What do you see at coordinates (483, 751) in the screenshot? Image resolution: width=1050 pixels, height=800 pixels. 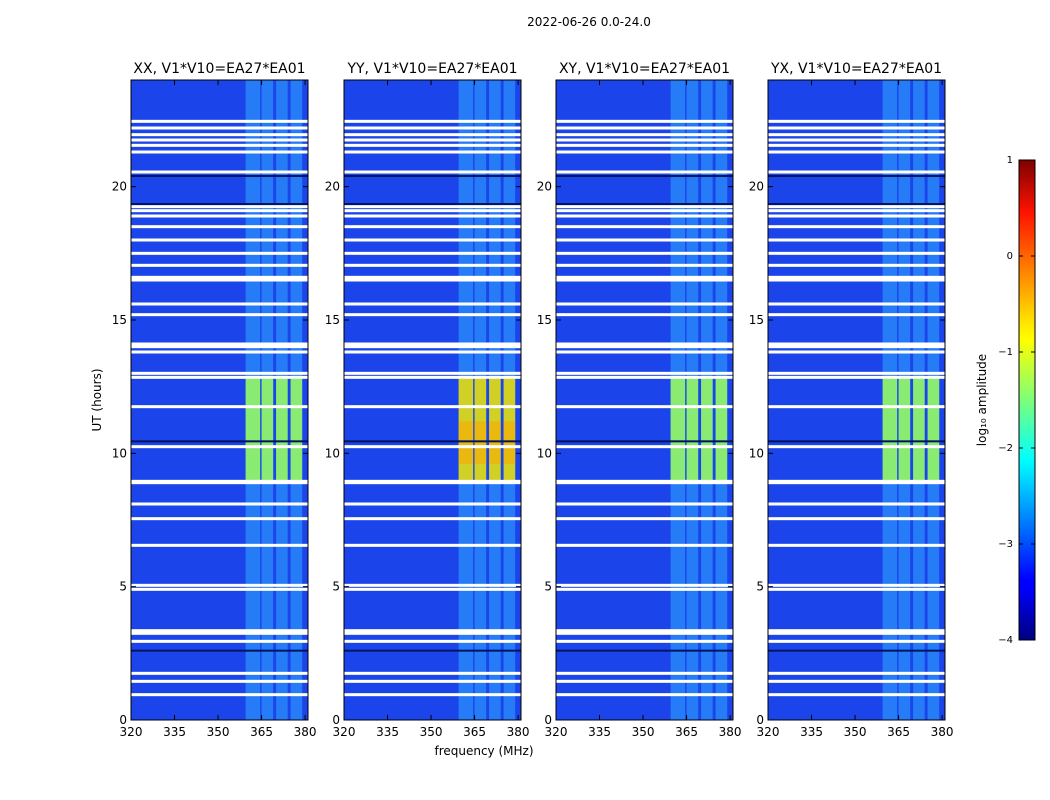 I see `x-axis-label: frequency (MHz)` at bounding box center [483, 751].